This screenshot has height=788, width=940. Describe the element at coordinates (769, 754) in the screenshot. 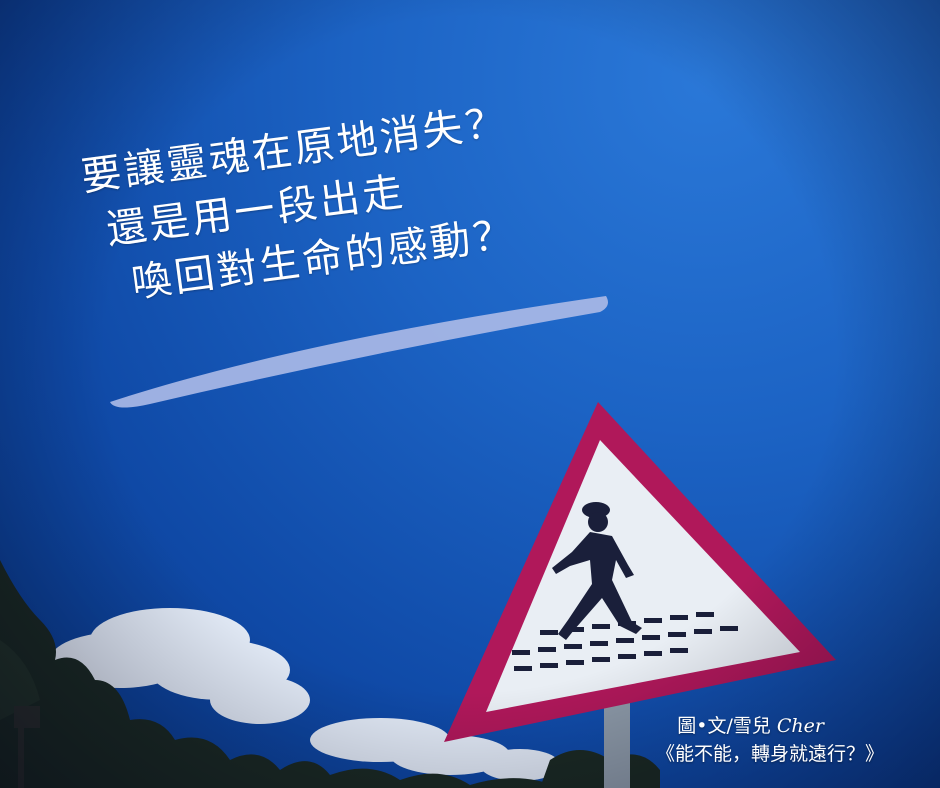

I see `book-title: 《能不能，轉身就遠行？》` at that location.